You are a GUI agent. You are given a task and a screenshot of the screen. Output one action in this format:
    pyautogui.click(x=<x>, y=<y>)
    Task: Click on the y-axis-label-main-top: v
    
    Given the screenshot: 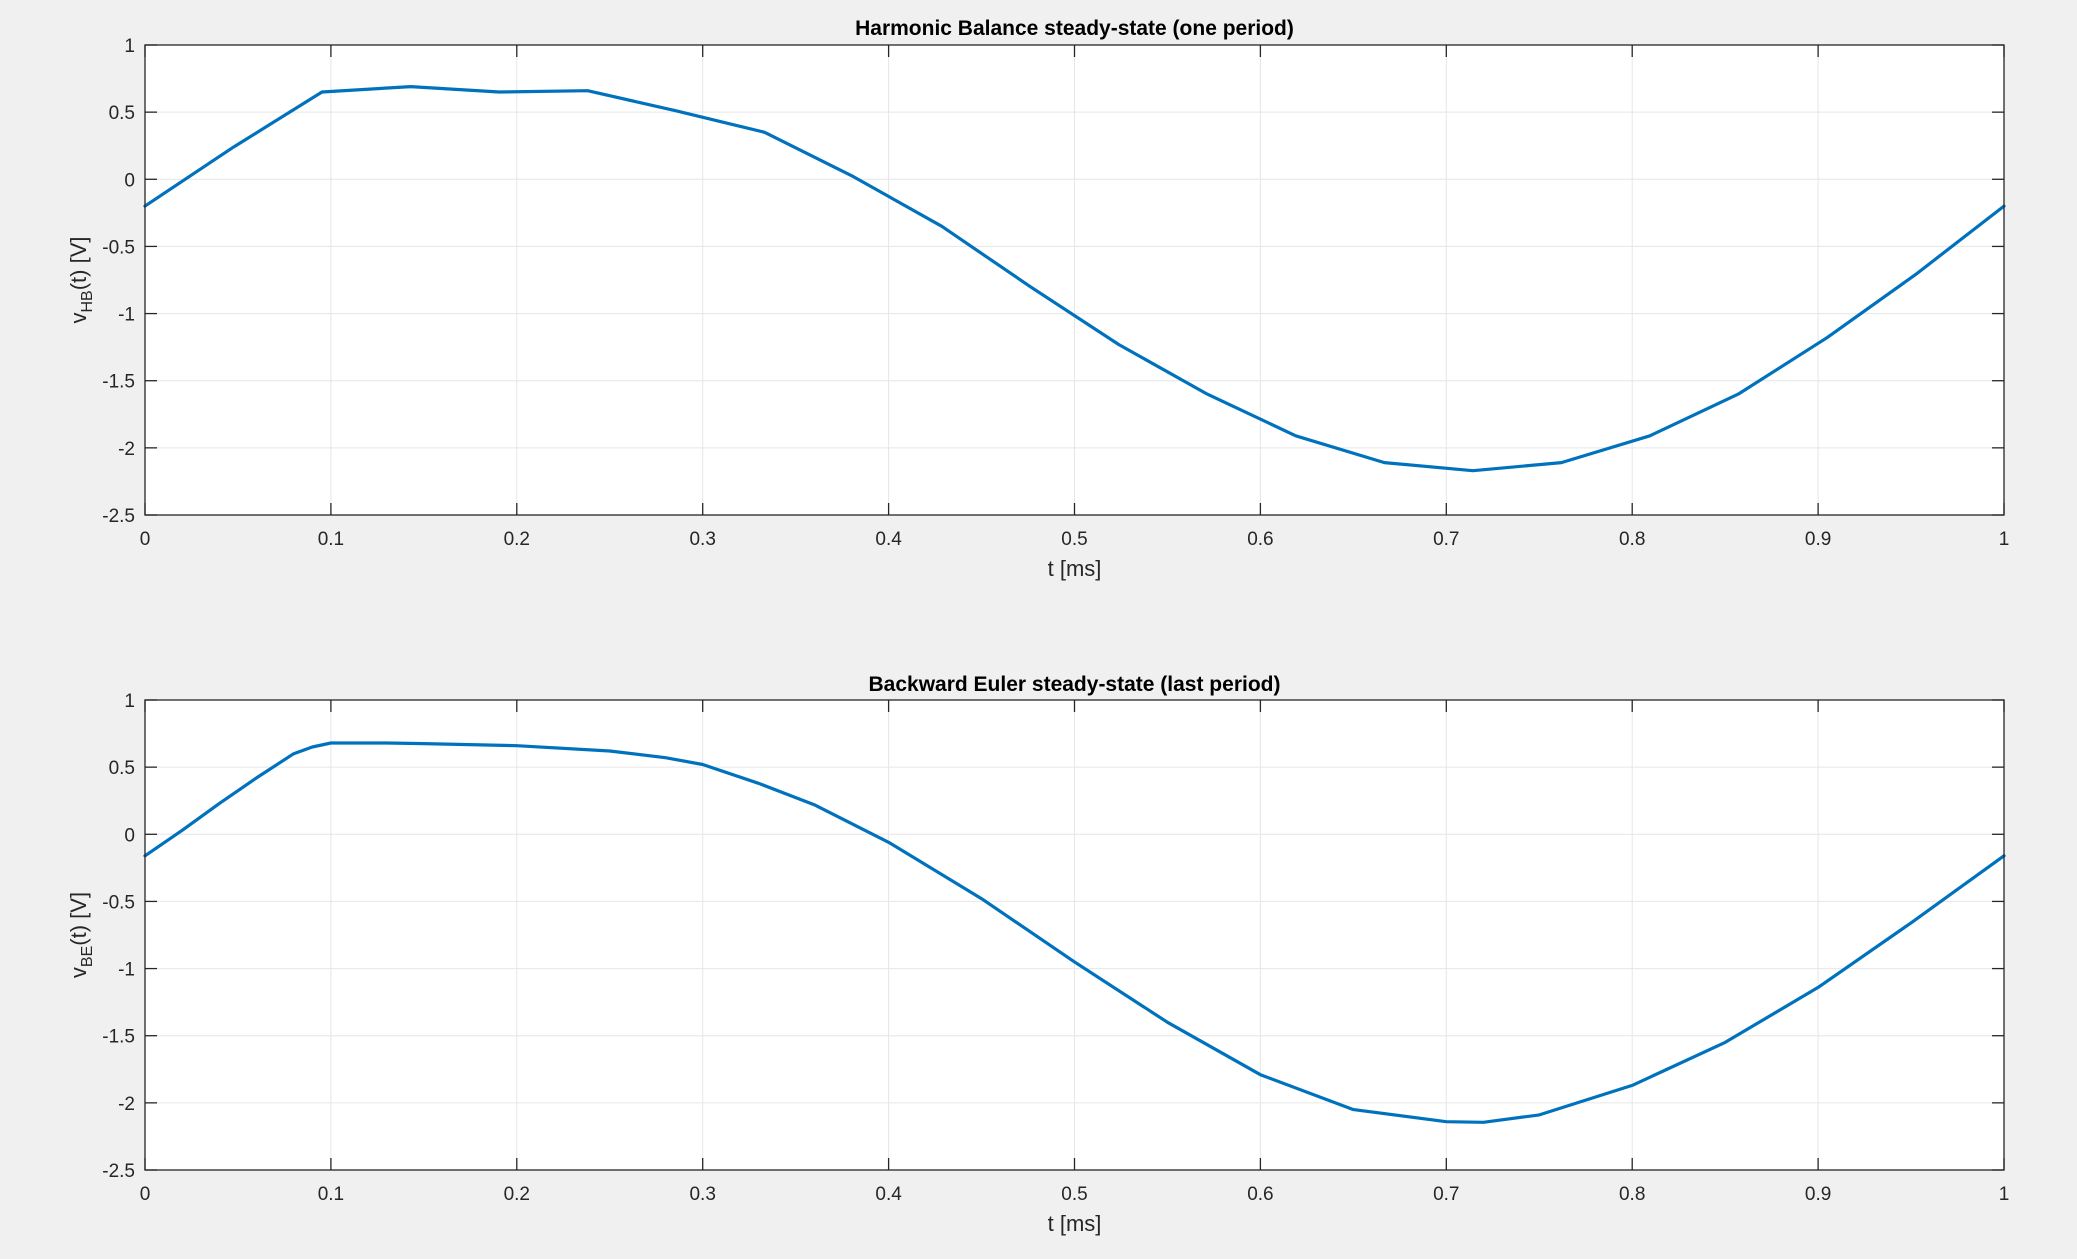 What is the action you would take?
    pyautogui.click(x=78, y=318)
    